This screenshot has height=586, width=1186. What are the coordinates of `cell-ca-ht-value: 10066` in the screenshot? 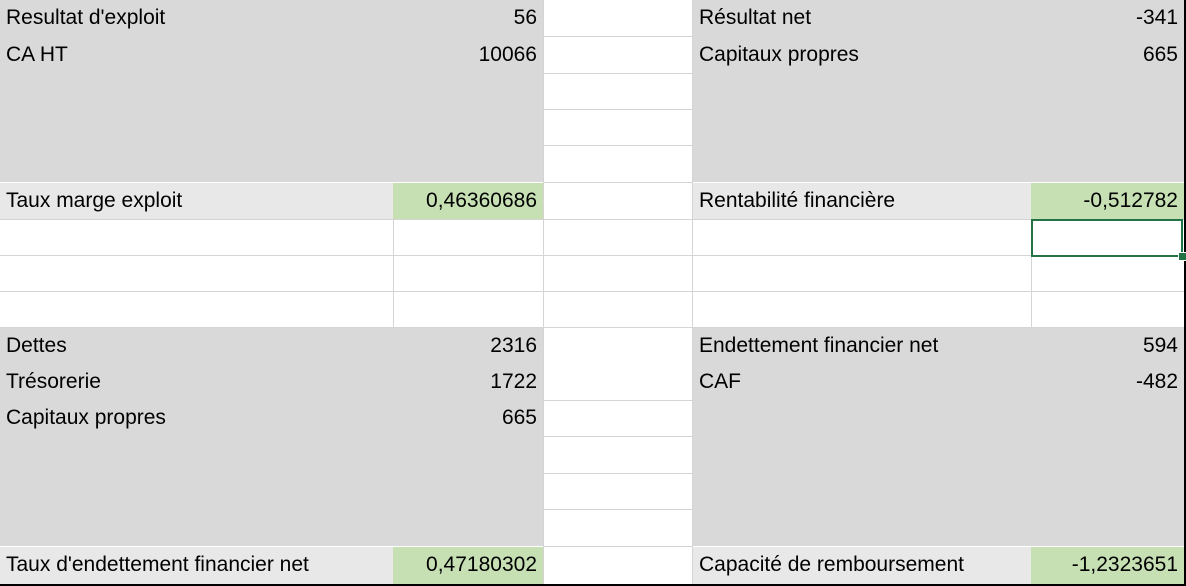 It's located at (507, 54).